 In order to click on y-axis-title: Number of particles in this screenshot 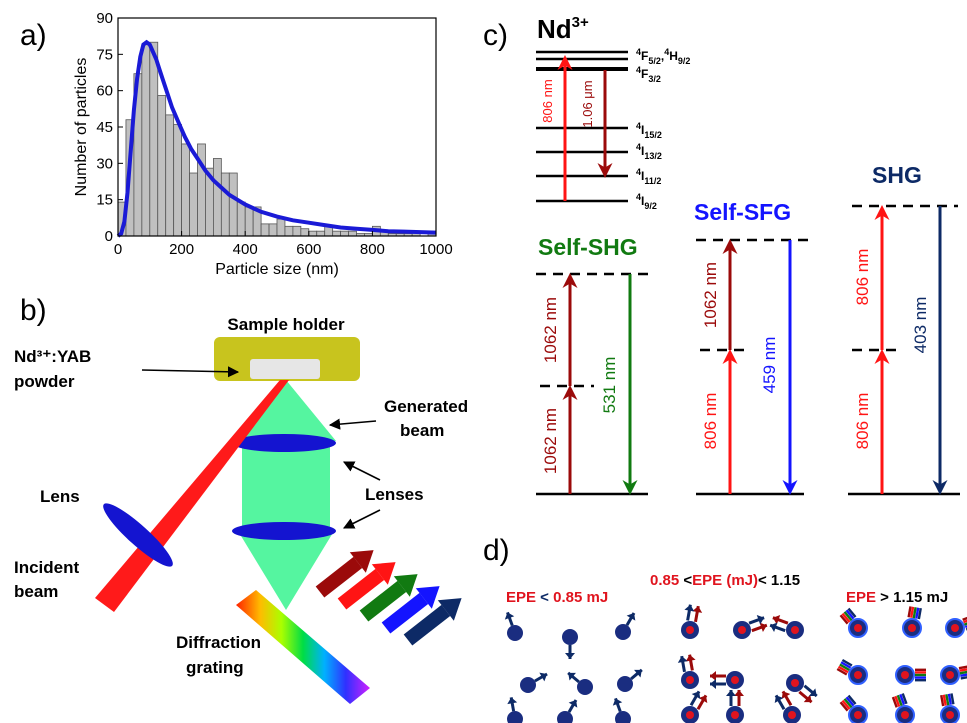, I will do `click(81, 127)`.